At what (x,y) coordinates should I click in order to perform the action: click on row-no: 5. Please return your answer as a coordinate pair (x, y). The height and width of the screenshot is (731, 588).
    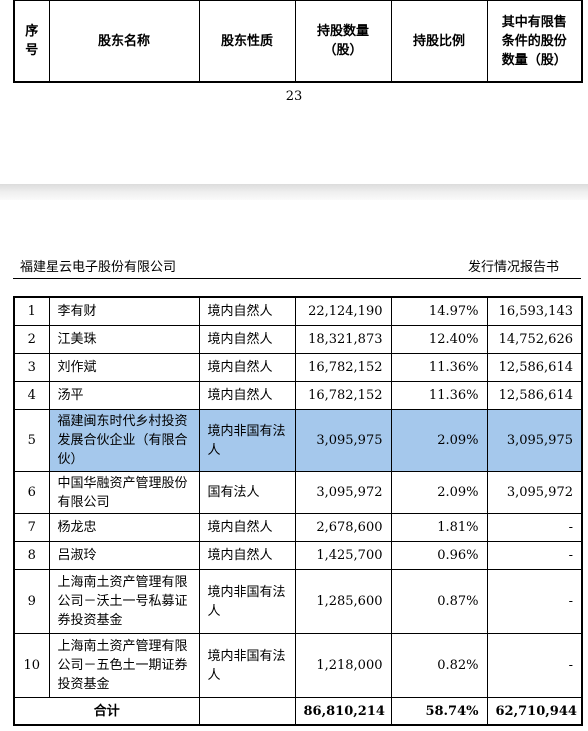
    Looking at the image, I should click on (31, 440).